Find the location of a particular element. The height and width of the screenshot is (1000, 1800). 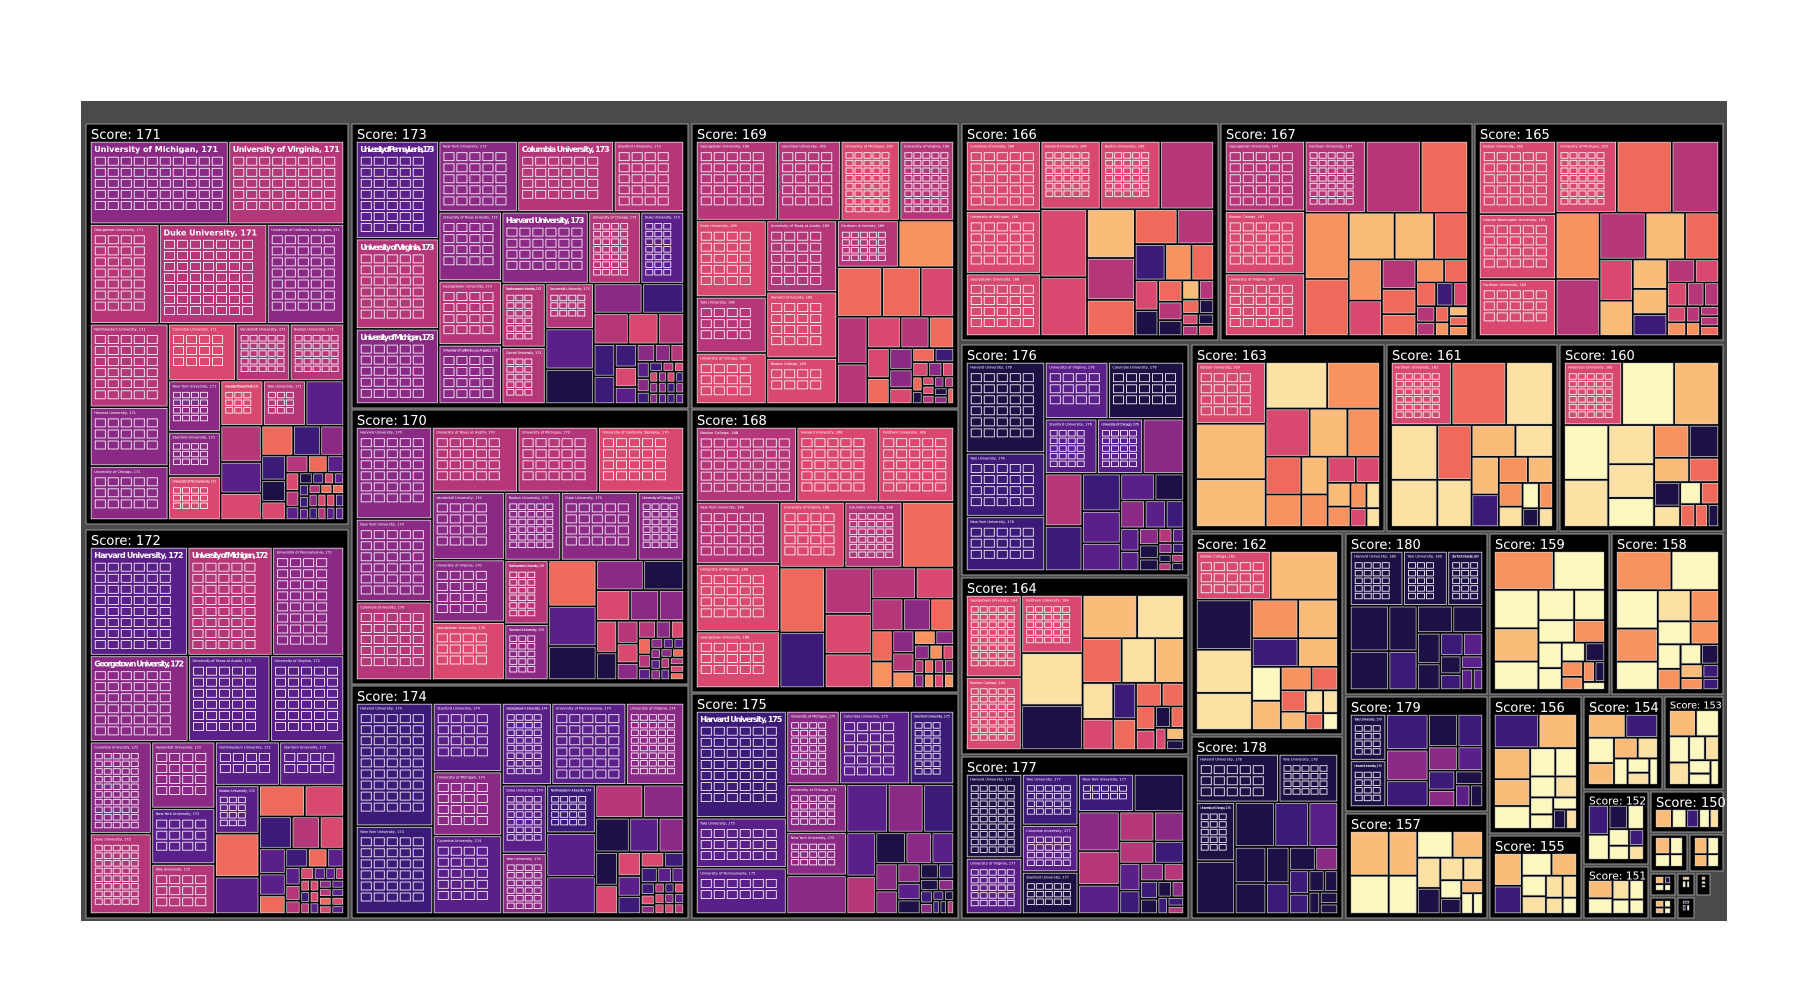

school-tile: University of Michigan, 174 is located at coordinates (467, 803).